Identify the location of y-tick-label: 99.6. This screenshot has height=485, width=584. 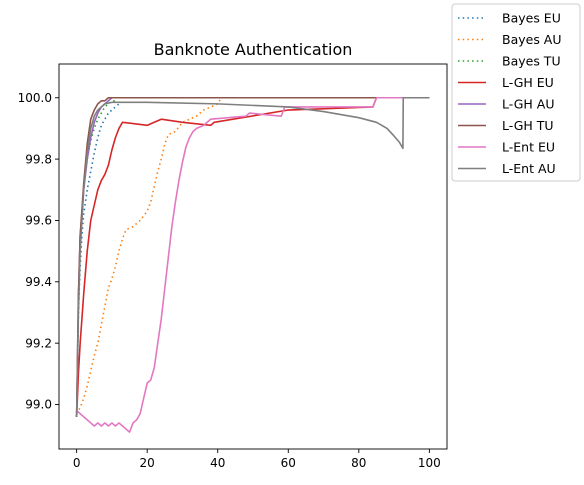
(38, 221).